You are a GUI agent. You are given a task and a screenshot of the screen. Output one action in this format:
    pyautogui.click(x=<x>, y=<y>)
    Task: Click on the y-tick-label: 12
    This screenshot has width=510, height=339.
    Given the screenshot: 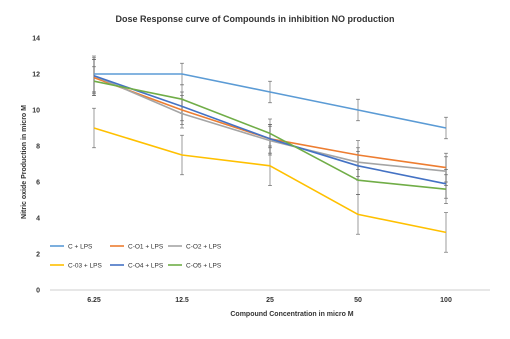 What is the action you would take?
    pyautogui.click(x=36, y=75)
    